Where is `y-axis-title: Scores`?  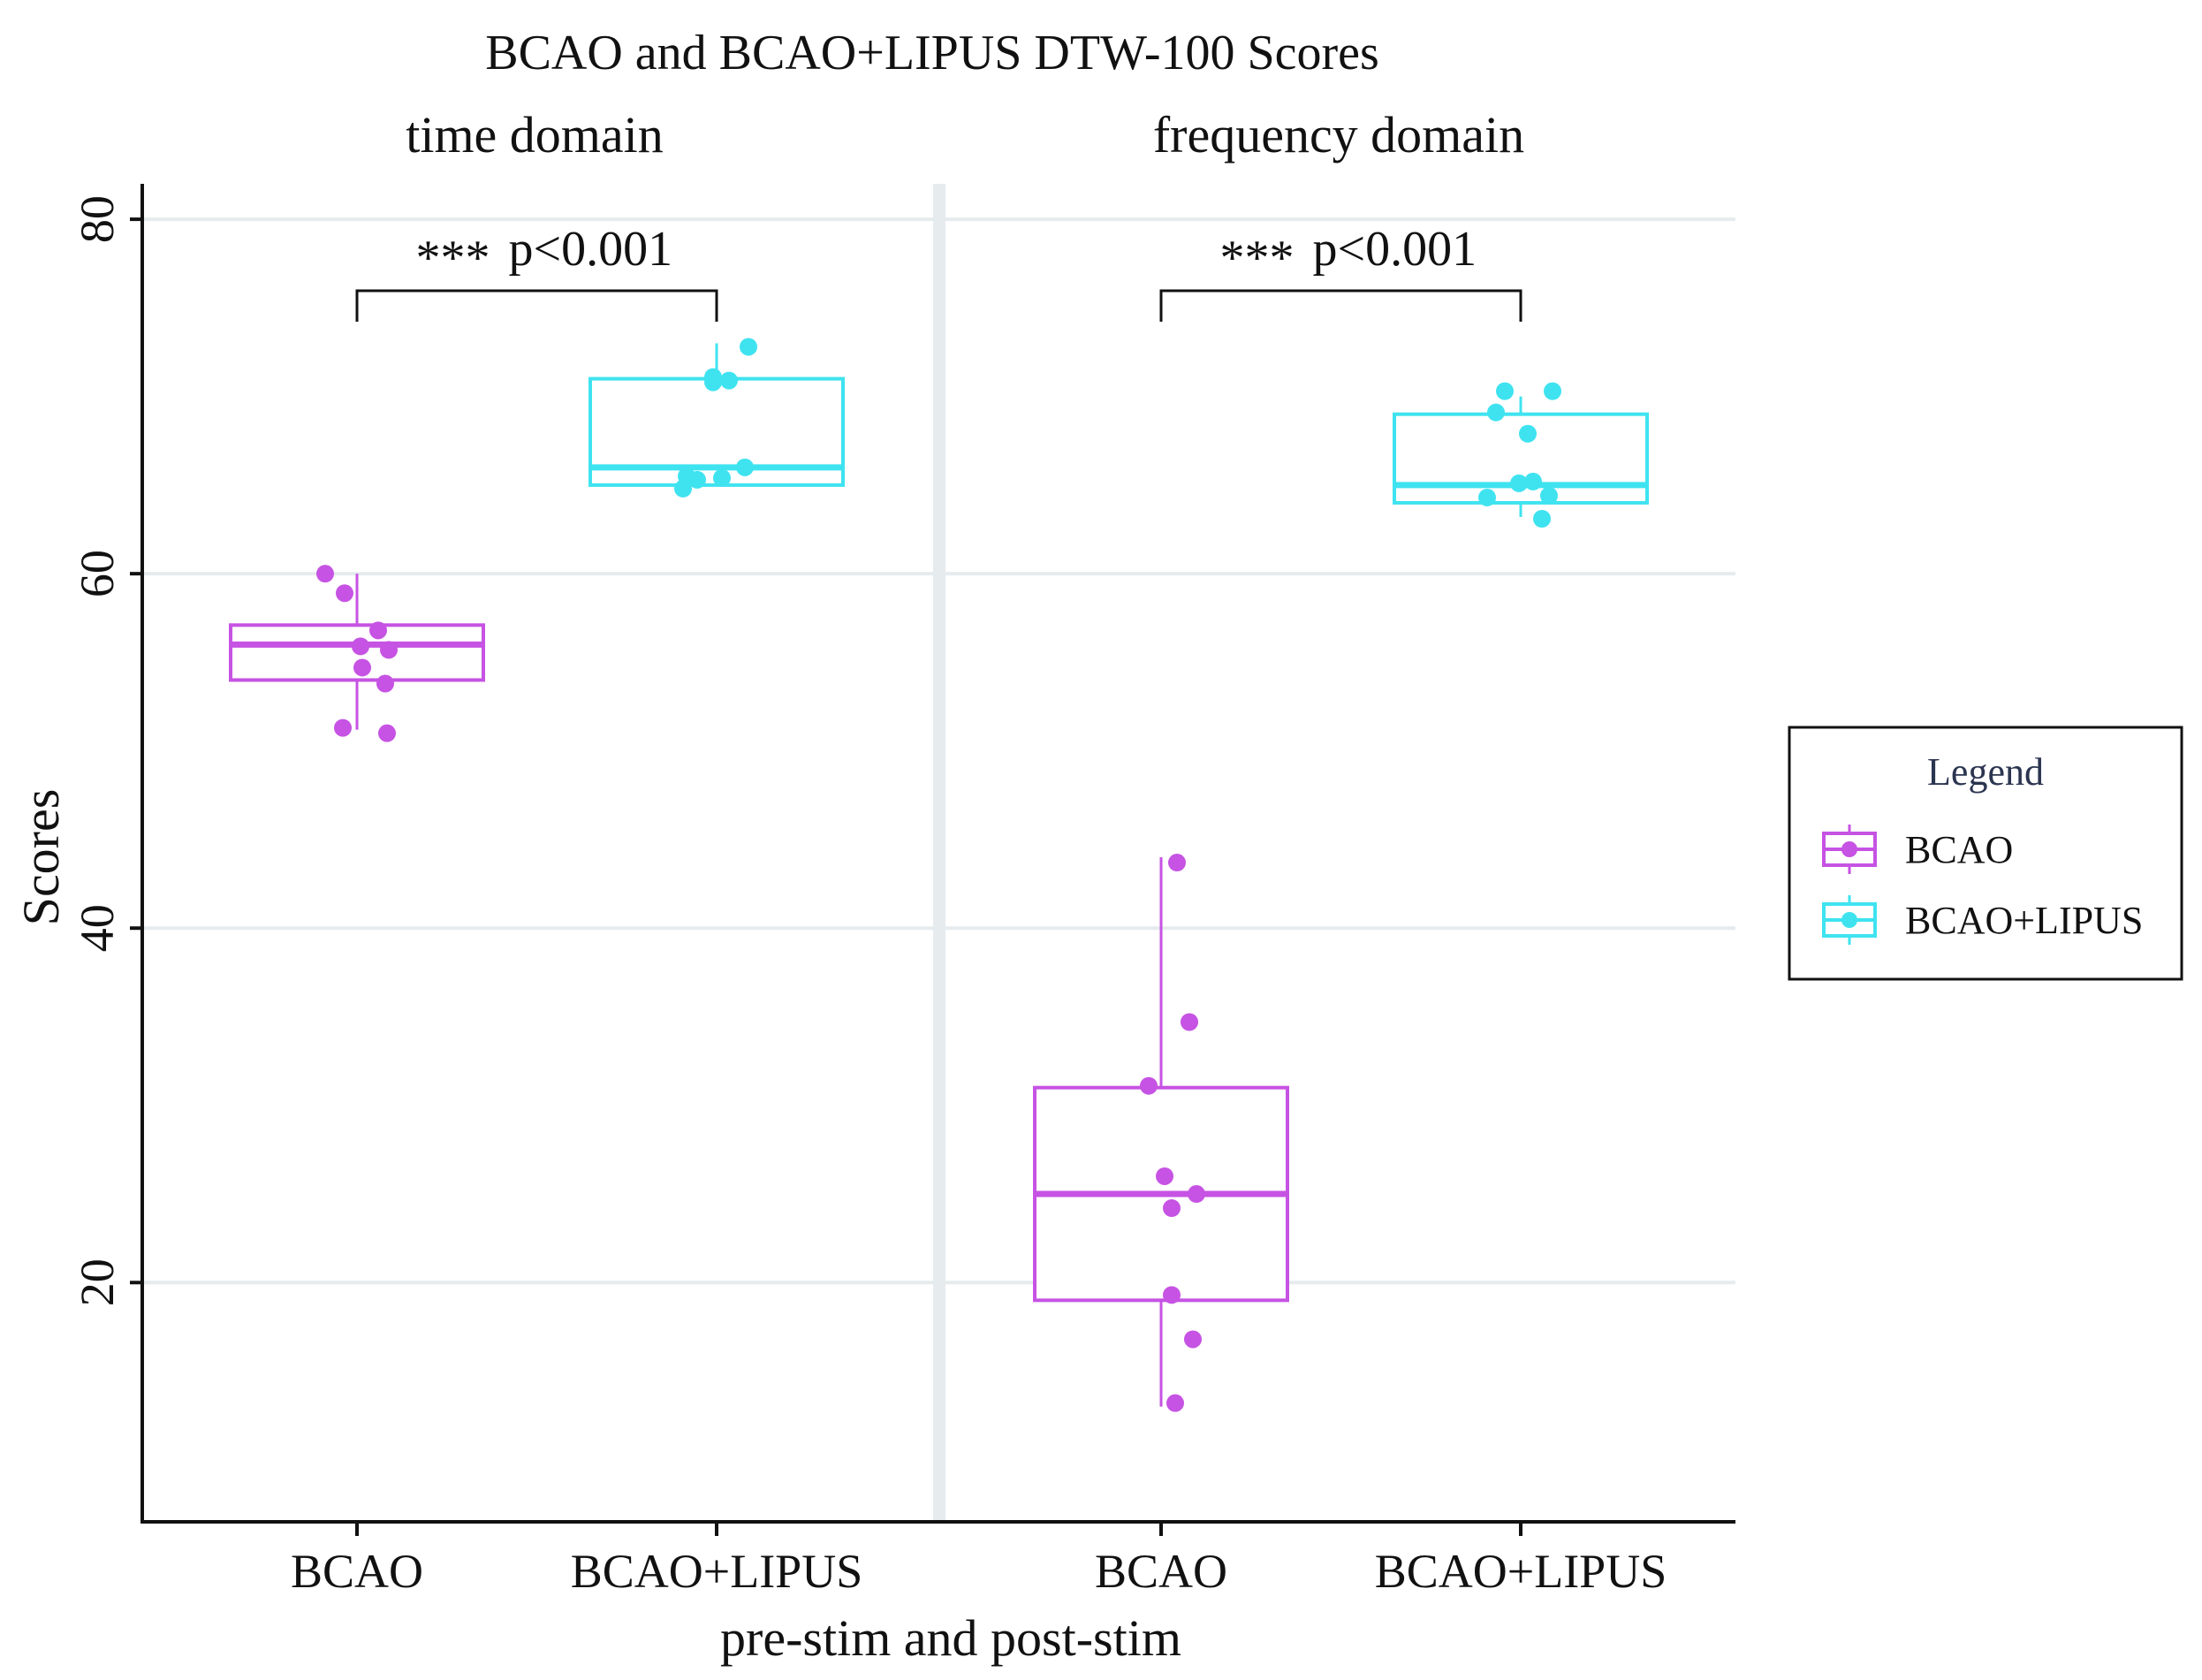 y-axis-title: Scores is located at coordinates (41, 857).